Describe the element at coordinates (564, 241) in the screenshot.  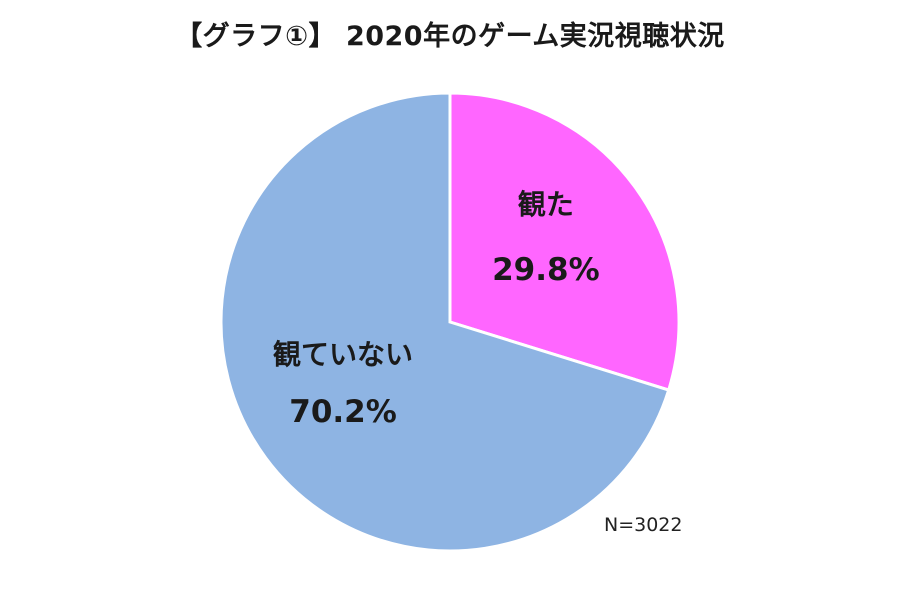
I see `pie-slice-watched` at that location.